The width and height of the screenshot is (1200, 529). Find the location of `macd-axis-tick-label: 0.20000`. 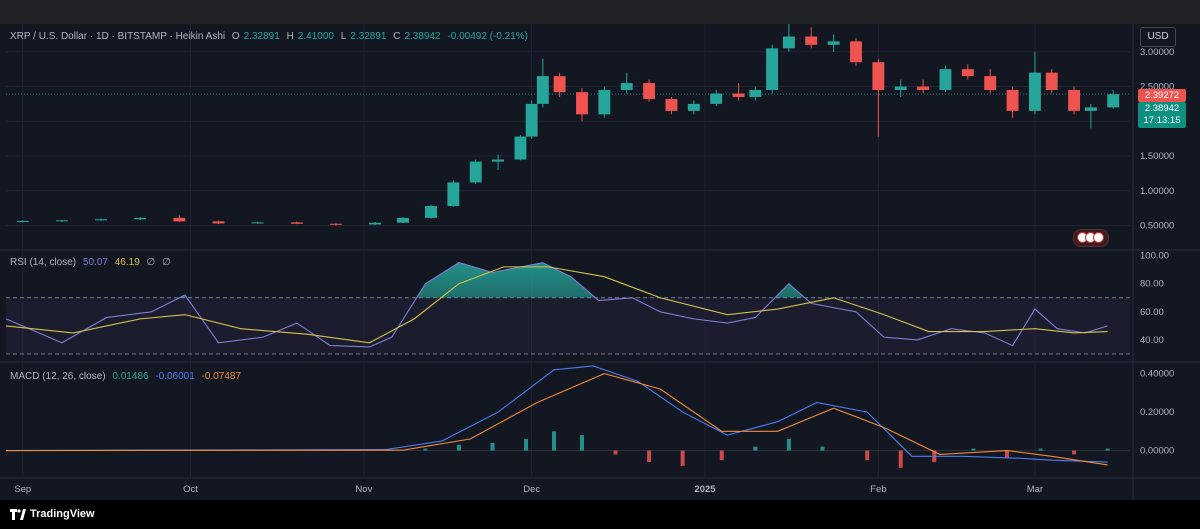

macd-axis-tick-label: 0.20000 is located at coordinates (1157, 412).